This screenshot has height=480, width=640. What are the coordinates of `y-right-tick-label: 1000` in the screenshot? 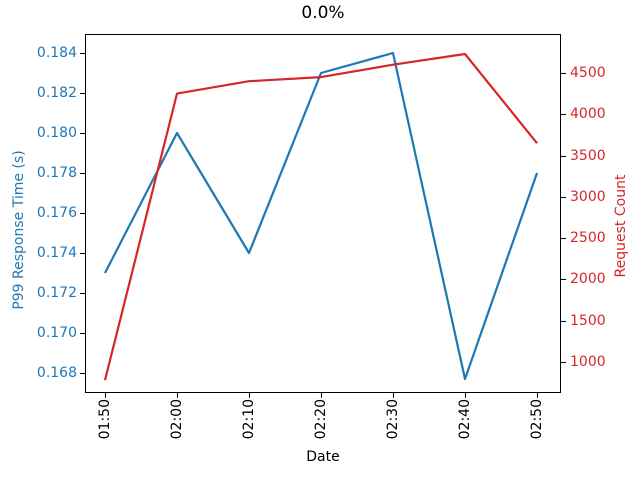 It's located at (588, 362).